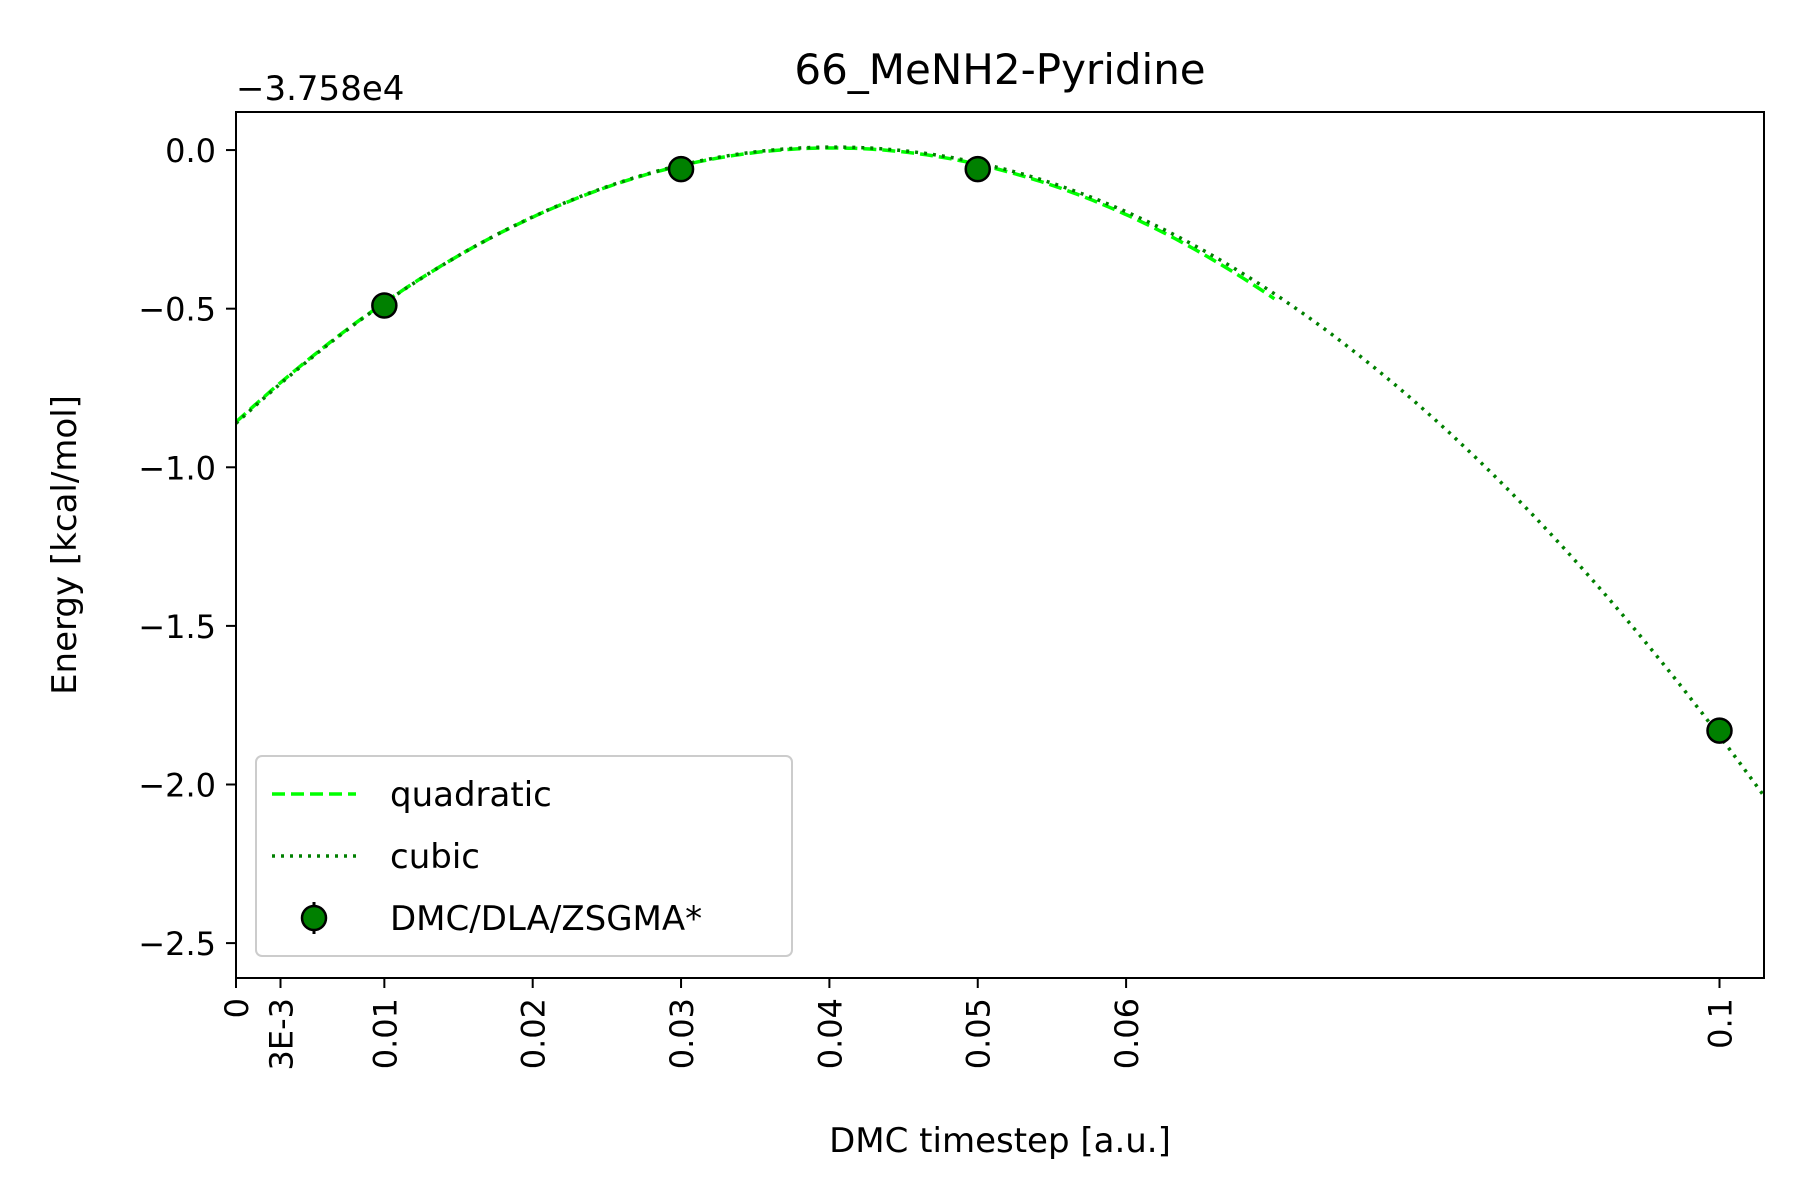 The image size is (1800, 1200). Describe the element at coordinates (177, 785) in the screenshot. I see `y-tick-label: −2.0` at that location.